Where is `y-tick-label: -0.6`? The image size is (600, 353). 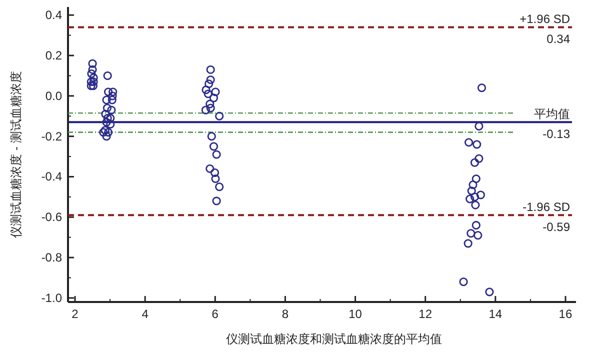
y-tick-label: -0.6 is located at coordinates (51, 217).